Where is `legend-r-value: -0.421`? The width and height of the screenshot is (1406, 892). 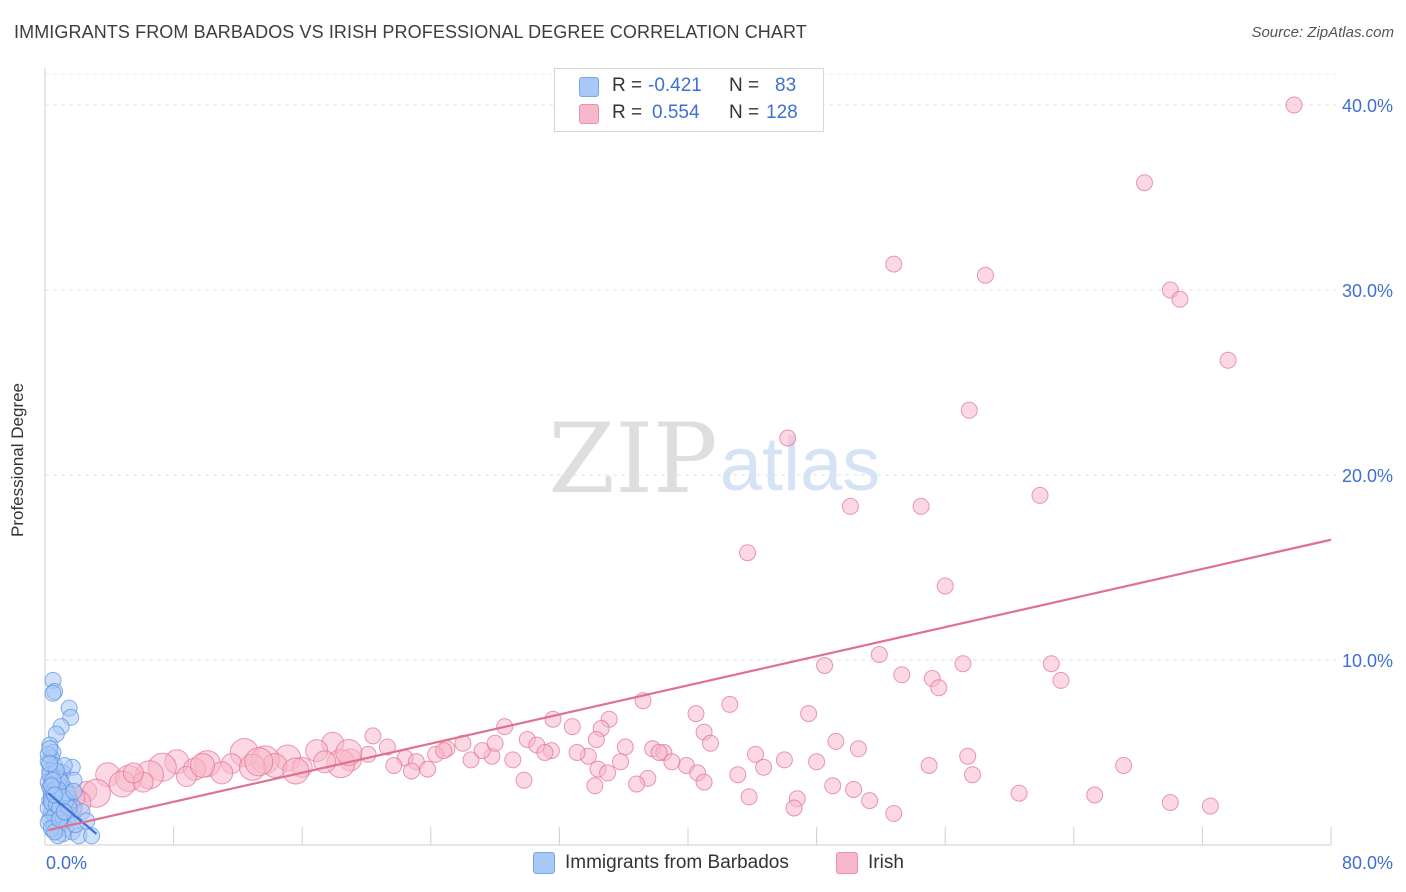 legend-r-value: -0.421 is located at coordinates (675, 85).